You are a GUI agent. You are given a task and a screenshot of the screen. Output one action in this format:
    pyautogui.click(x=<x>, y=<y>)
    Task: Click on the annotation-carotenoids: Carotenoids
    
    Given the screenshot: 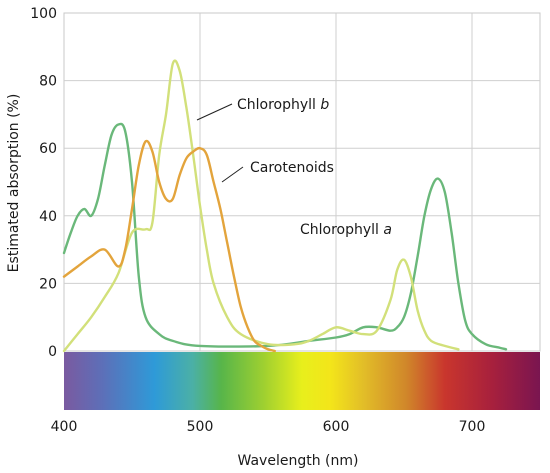 What is the action you would take?
    pyautogui.click(x=292, y=168)
    